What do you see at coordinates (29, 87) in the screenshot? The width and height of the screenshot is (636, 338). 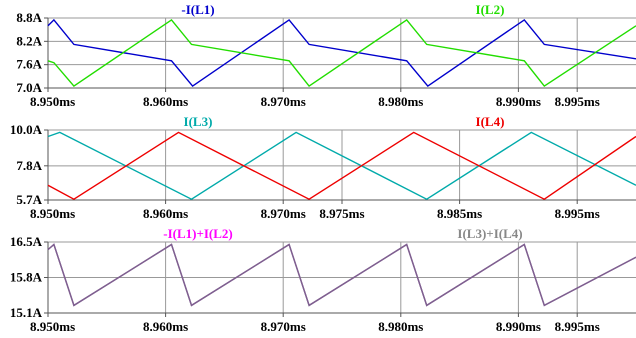 I see `y-tick-label: 7.0A` at bounding box center [29, 87].